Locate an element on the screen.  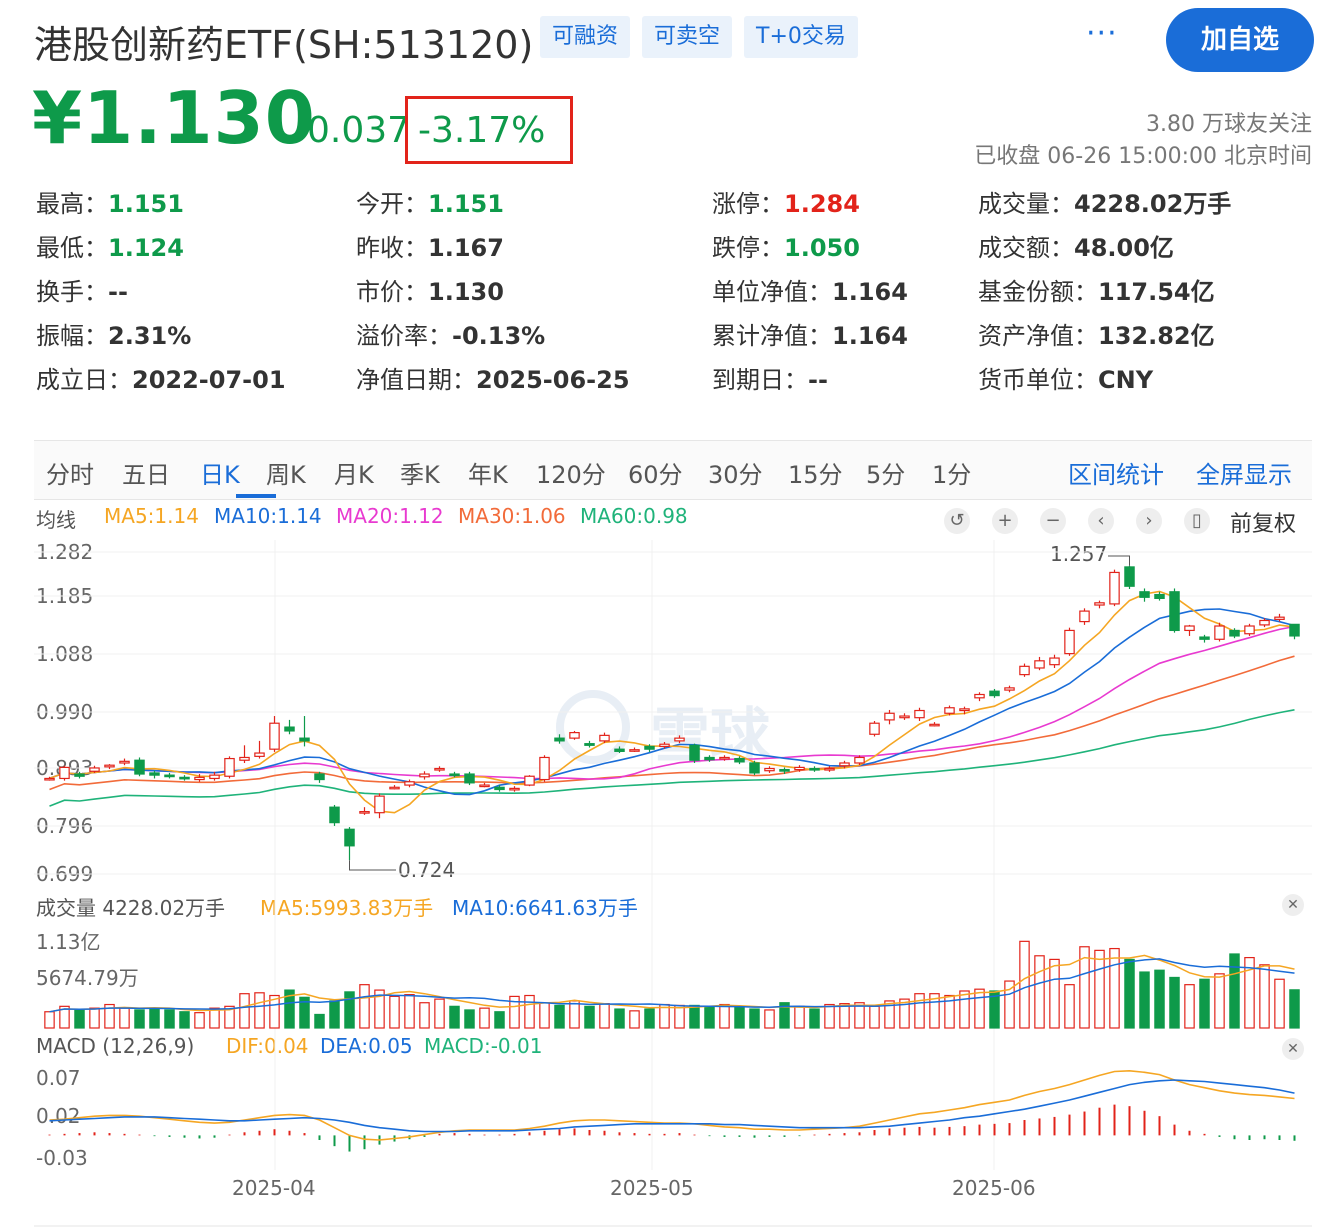
tab-five-day: 五日 is located at coordinates (146, 475).